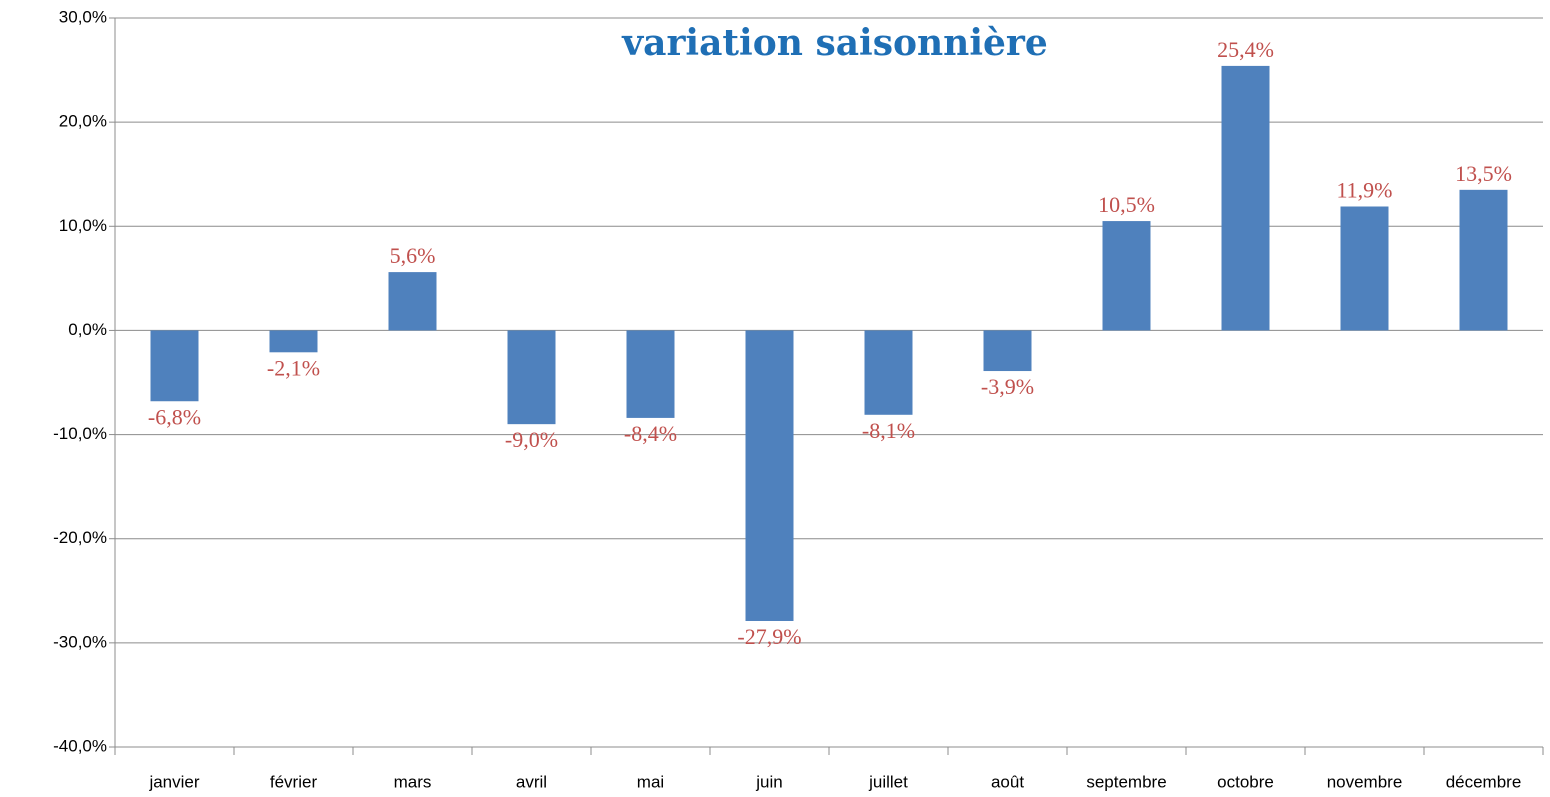 The width and height of the screenshot is (1550, 797). I want to click on data-label: -9,0%, so click(531, 439).